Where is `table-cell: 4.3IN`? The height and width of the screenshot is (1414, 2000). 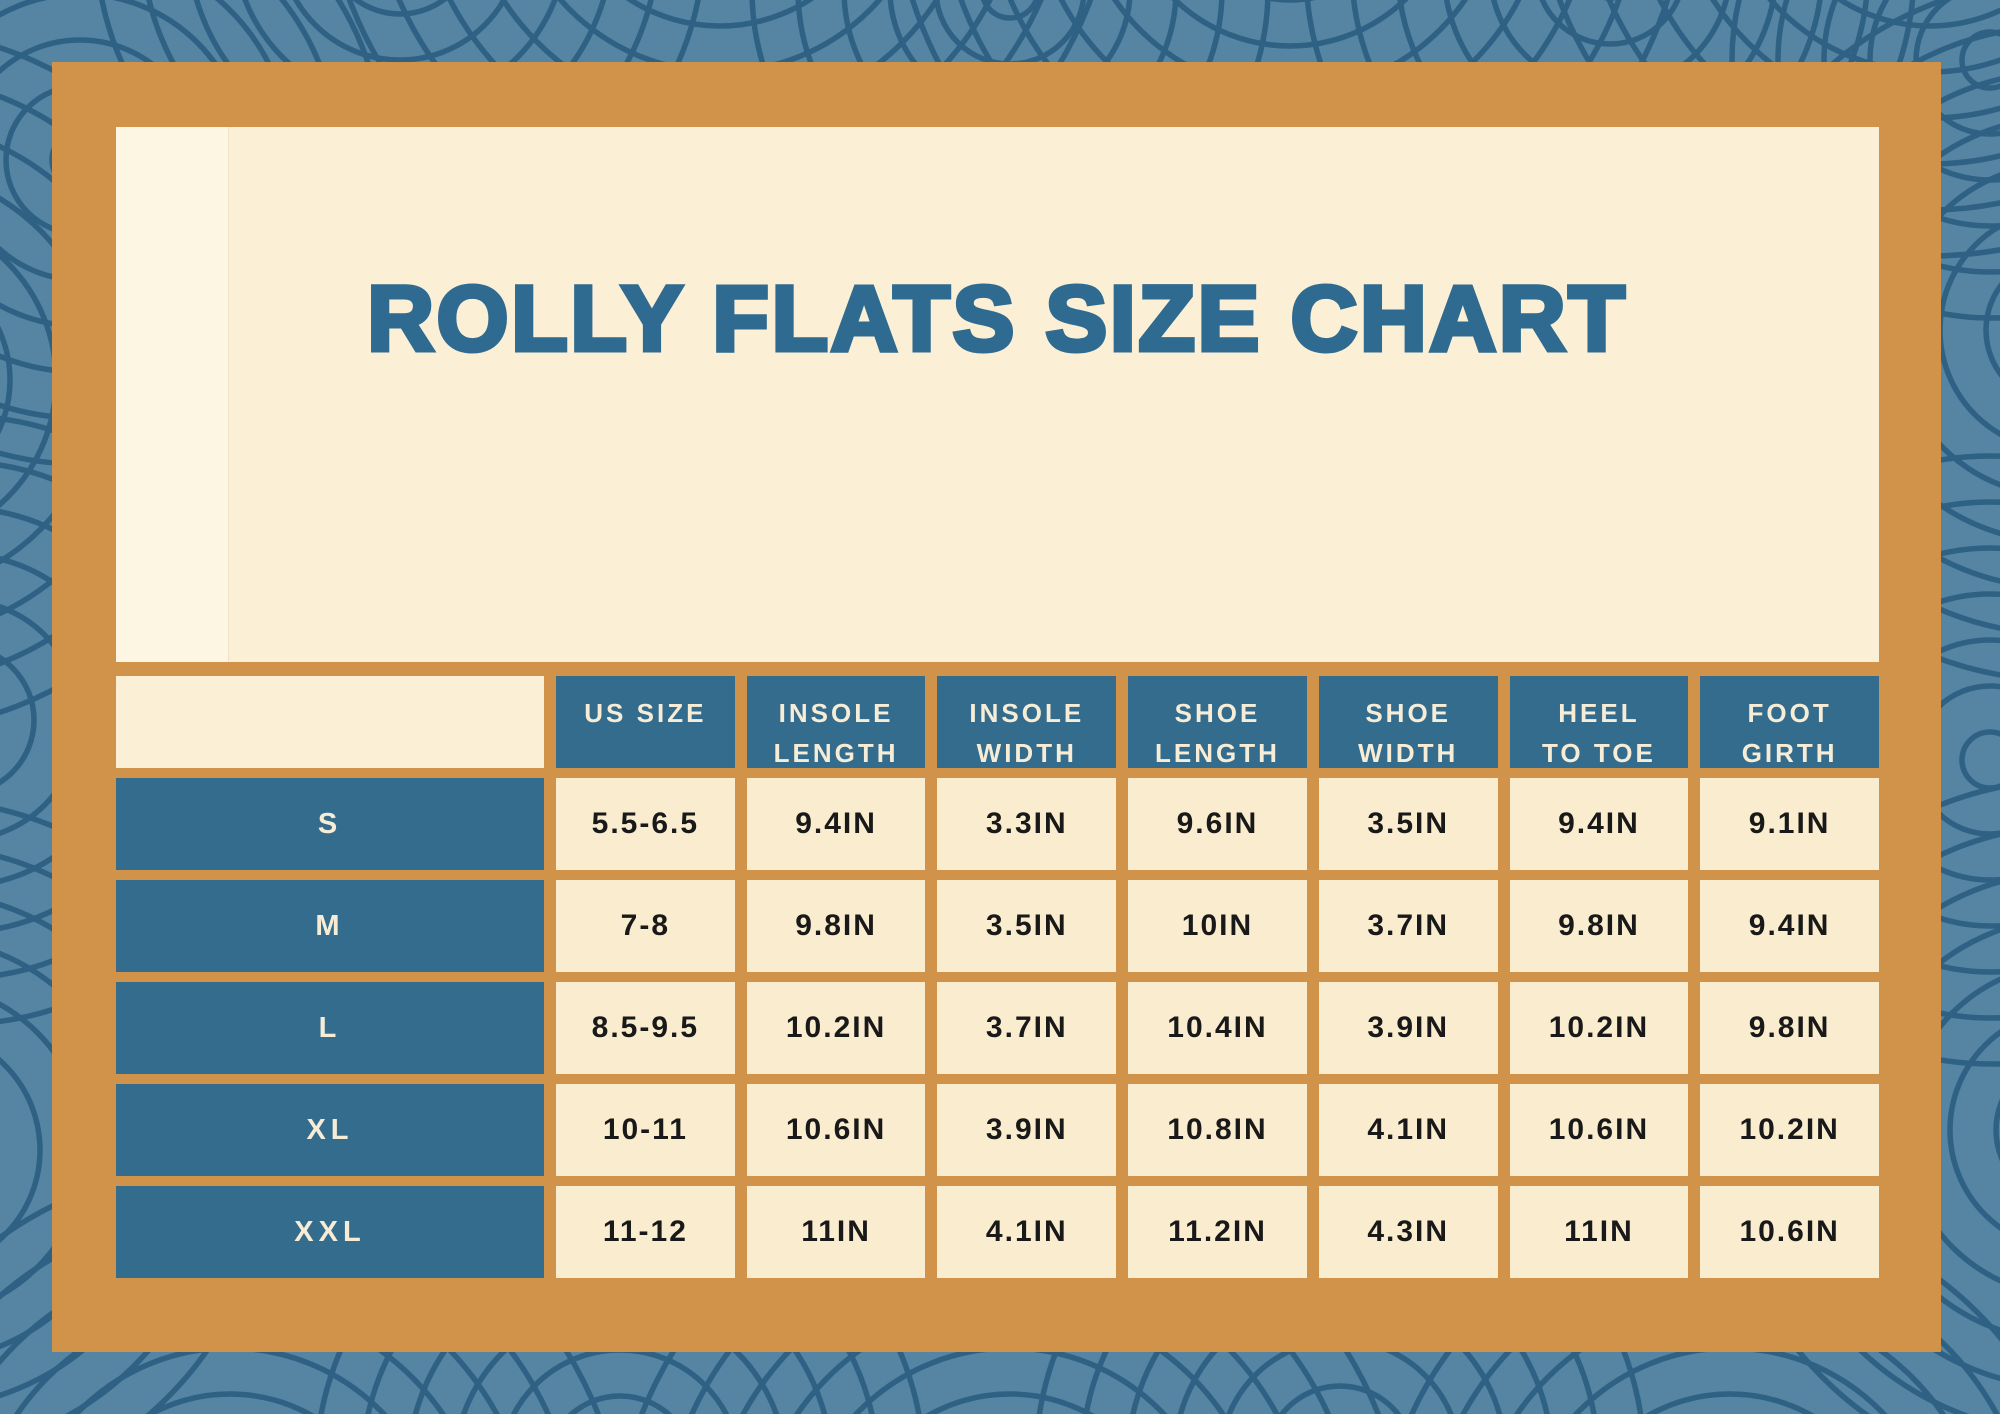 table-cell: 4.3IN is located at coordinates (1408, 1232).